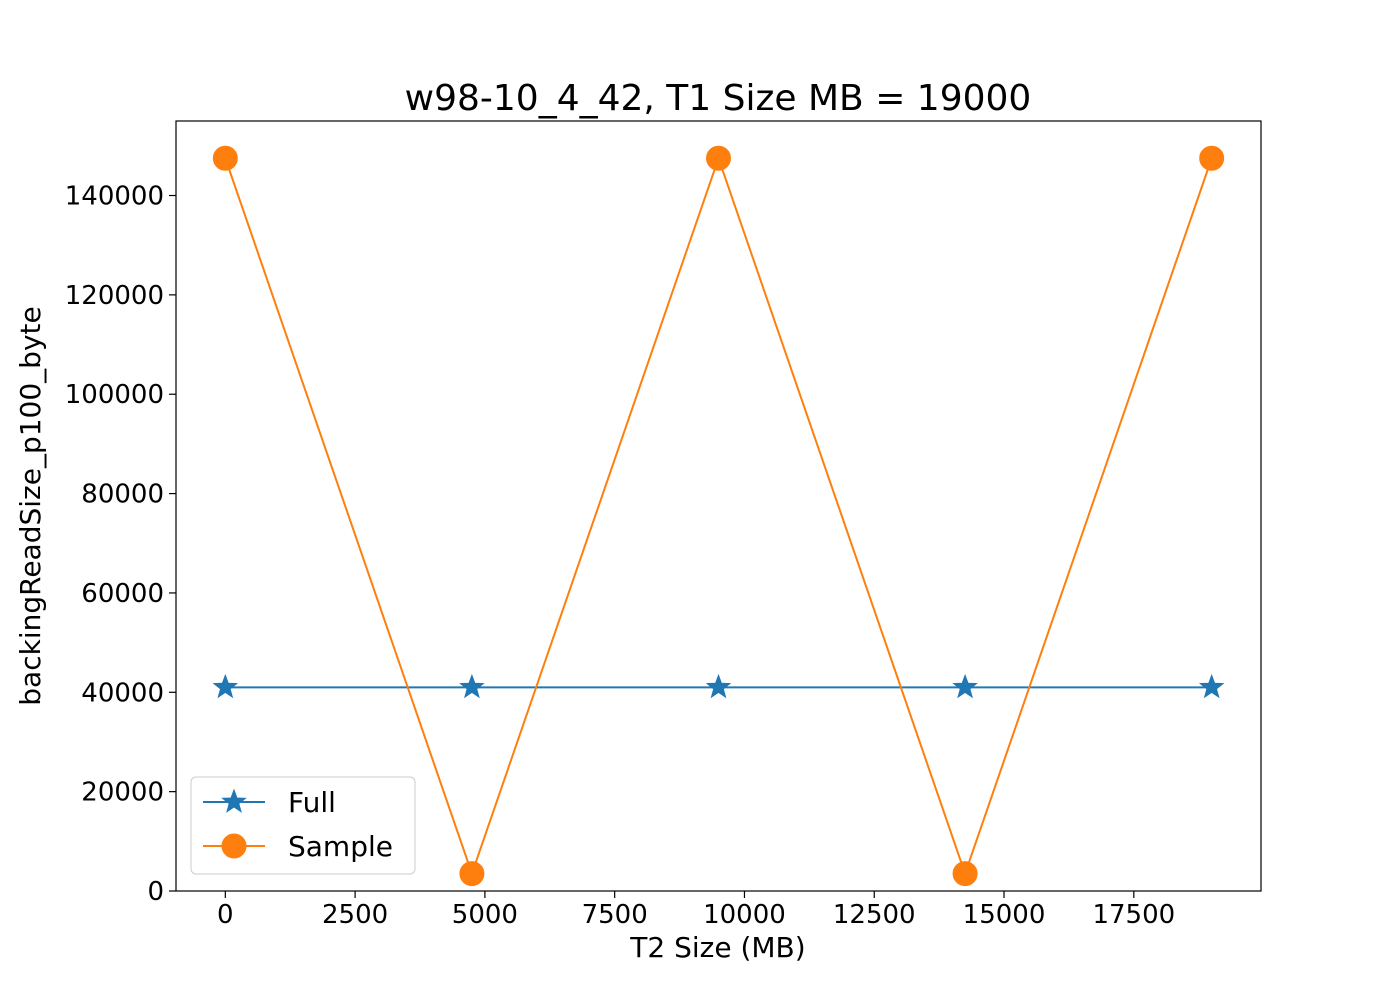 The width and height of the screenshot is (1400, 1000). What do you see at coordinates (718, 98) in the screenshot?
I see `chart-title: w98-10_4_42, T1 Size MB = 19000` at bounding box center [718, 98].